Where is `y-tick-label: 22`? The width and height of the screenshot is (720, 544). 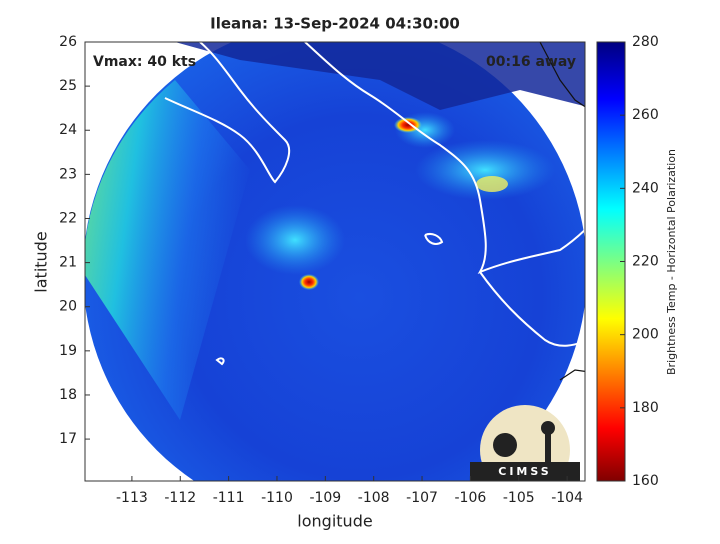 y-tick-label: 22 is located at coordinates (68, 218).